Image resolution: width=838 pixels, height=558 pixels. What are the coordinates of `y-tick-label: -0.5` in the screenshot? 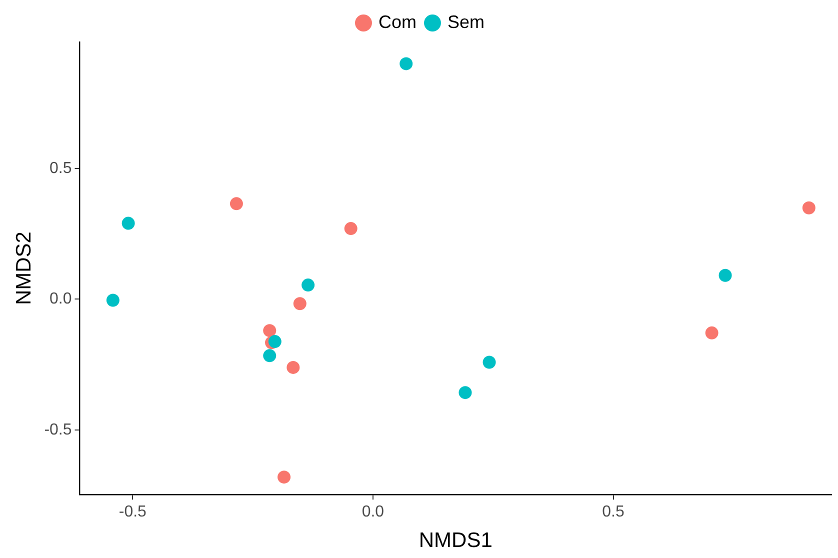 It's located at (58, 429).